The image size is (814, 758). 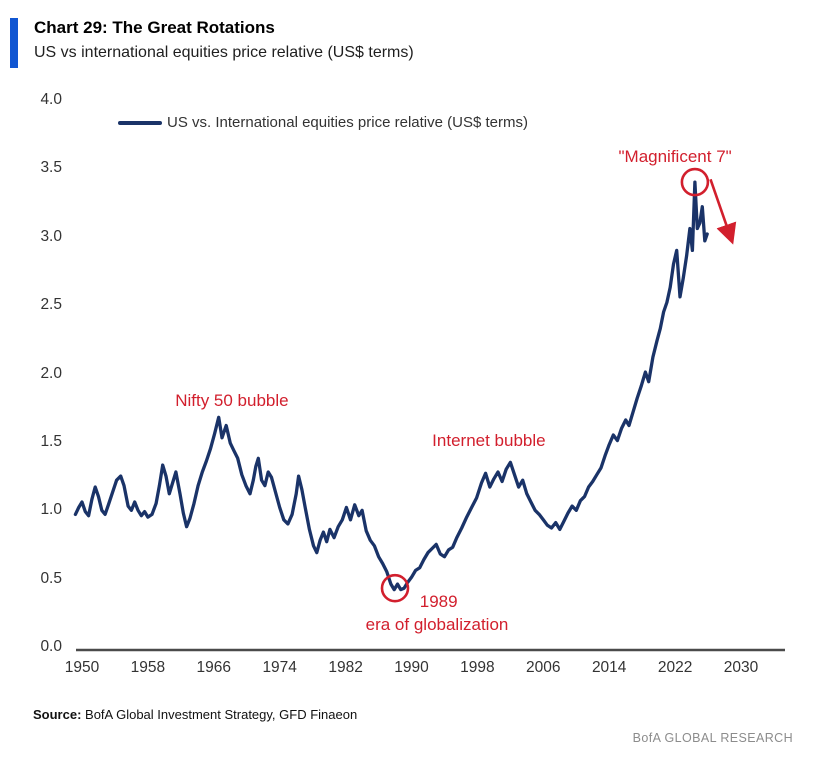 What do you see at coordinates (148, 667) in the screenshot?
I see `x-tick-label-1958: 1958` at bounding box center [148, 667].